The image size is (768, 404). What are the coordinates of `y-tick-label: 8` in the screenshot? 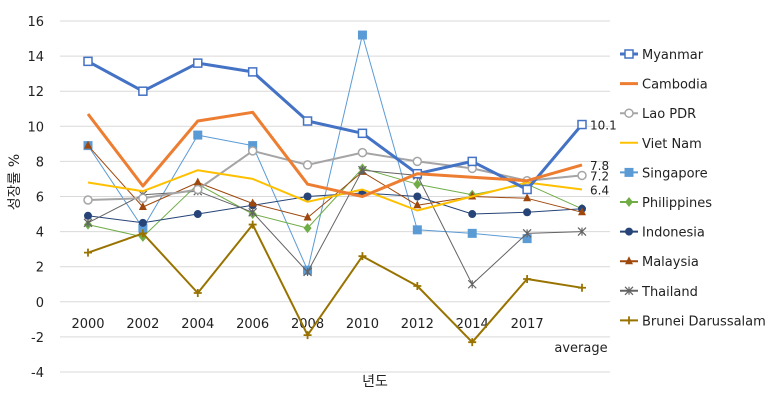 It's located at (40, 162).